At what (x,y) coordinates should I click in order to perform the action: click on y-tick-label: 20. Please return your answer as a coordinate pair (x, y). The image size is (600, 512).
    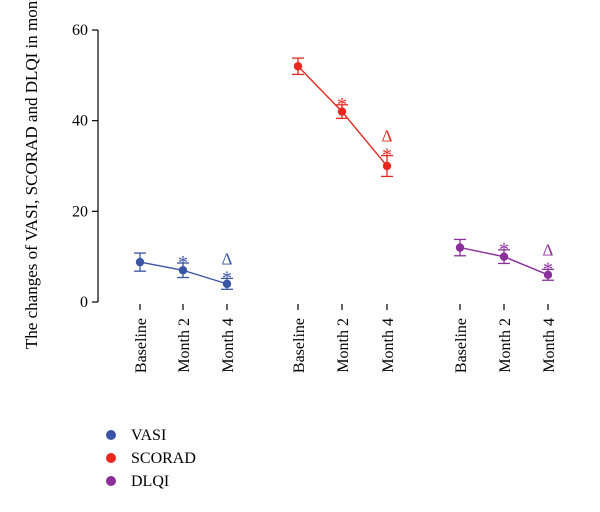
    Looking at the image, I should click on (80, 211).